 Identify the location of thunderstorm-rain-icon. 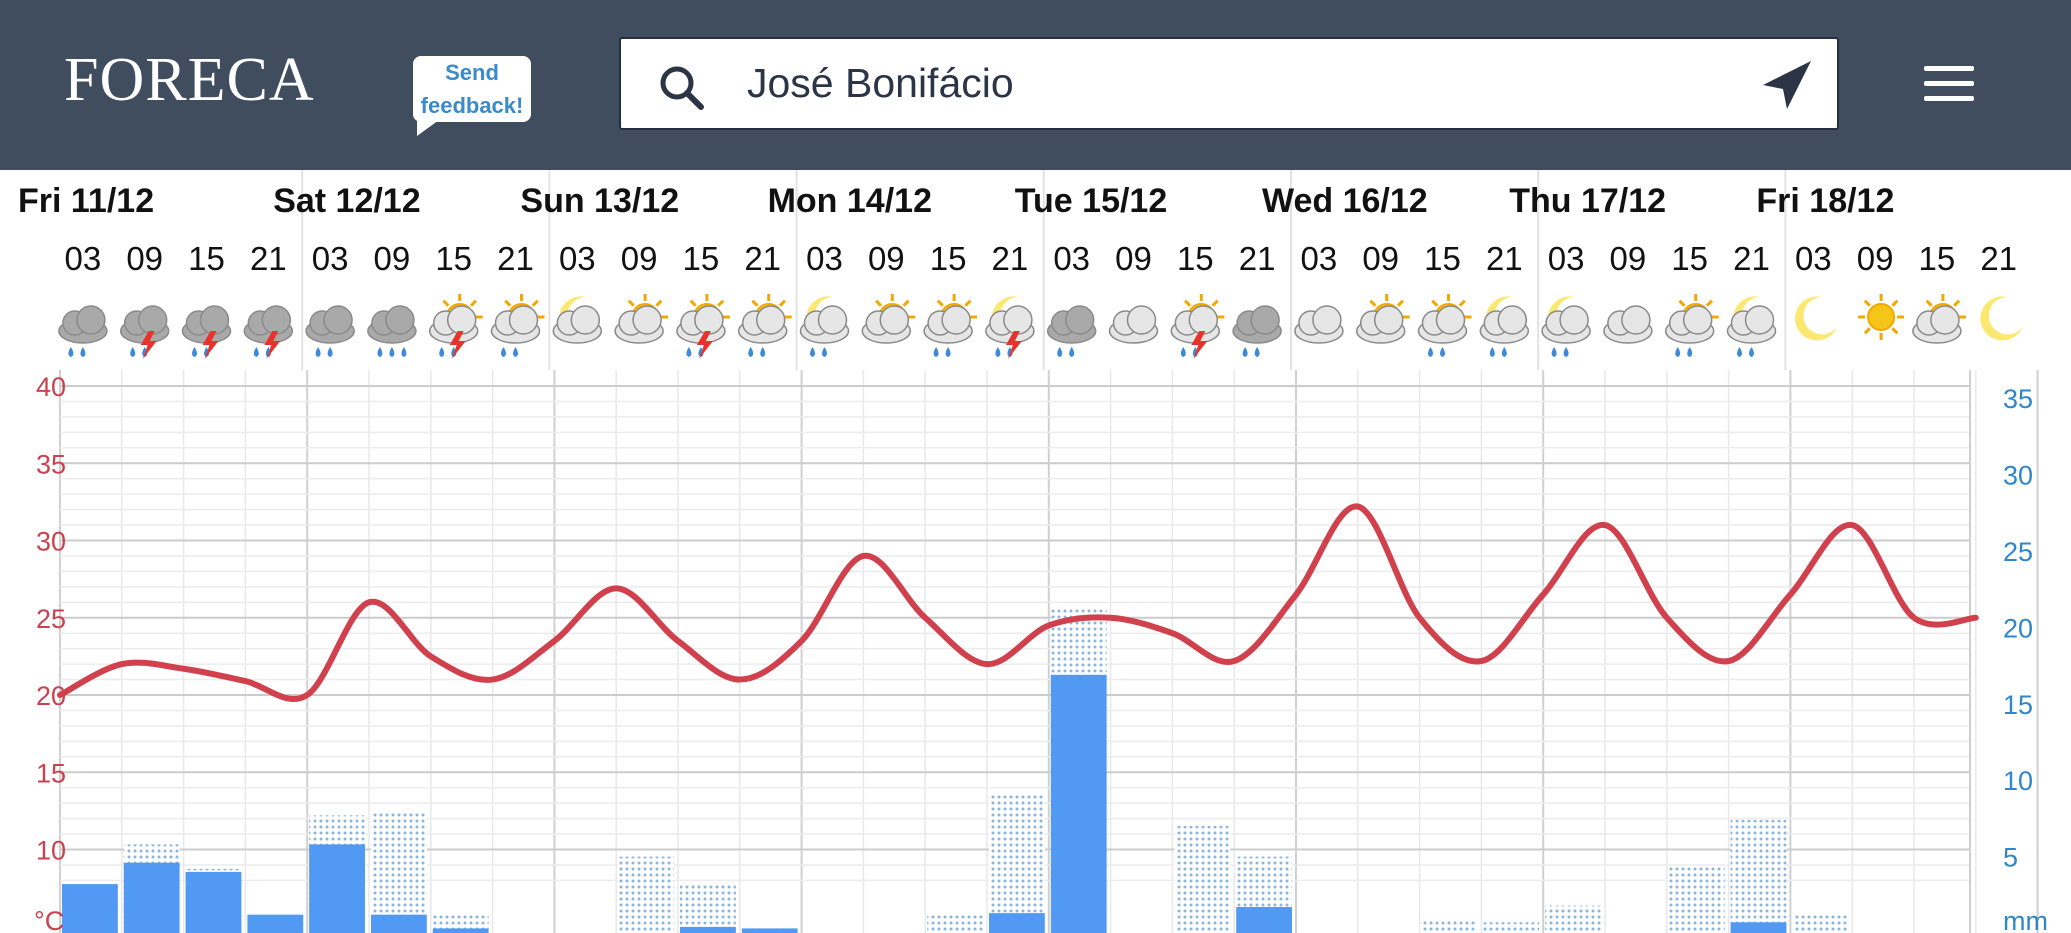
(206, 332).